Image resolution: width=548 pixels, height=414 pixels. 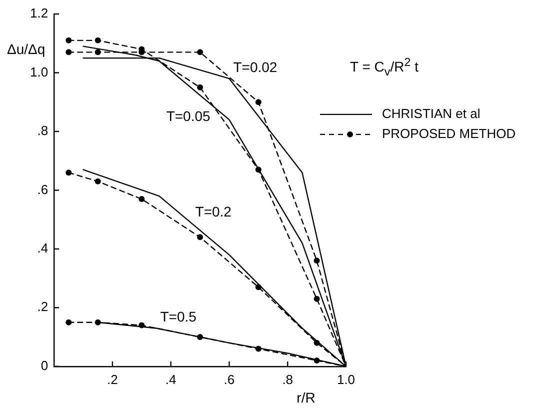 I want to click on y-axis-title: Δu/Δq, so click(x=26, y=48).